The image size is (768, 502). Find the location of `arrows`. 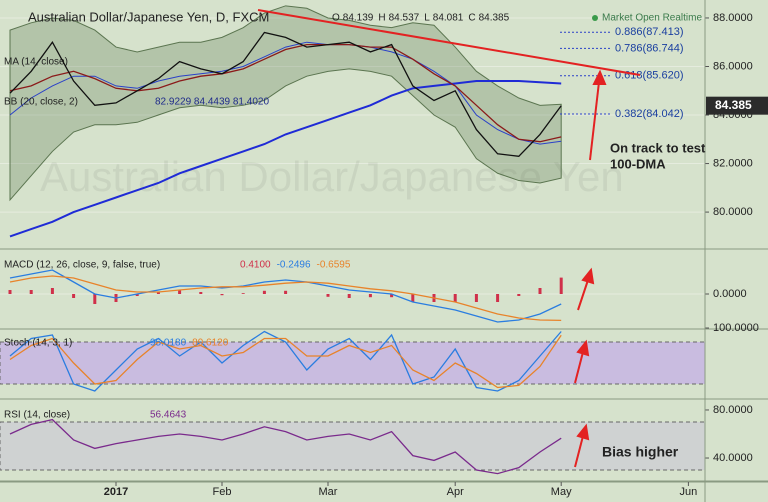

arrows is located at coordinates (590, 268).